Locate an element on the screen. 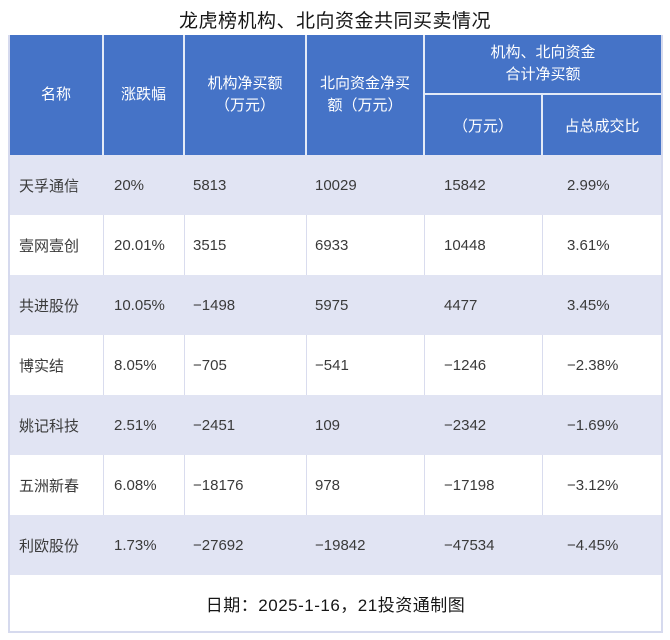 Image resolution: width=670 pixels, height=640 pixels. north-net-buy-cell: 6933 is located at coordinates (366, 245).